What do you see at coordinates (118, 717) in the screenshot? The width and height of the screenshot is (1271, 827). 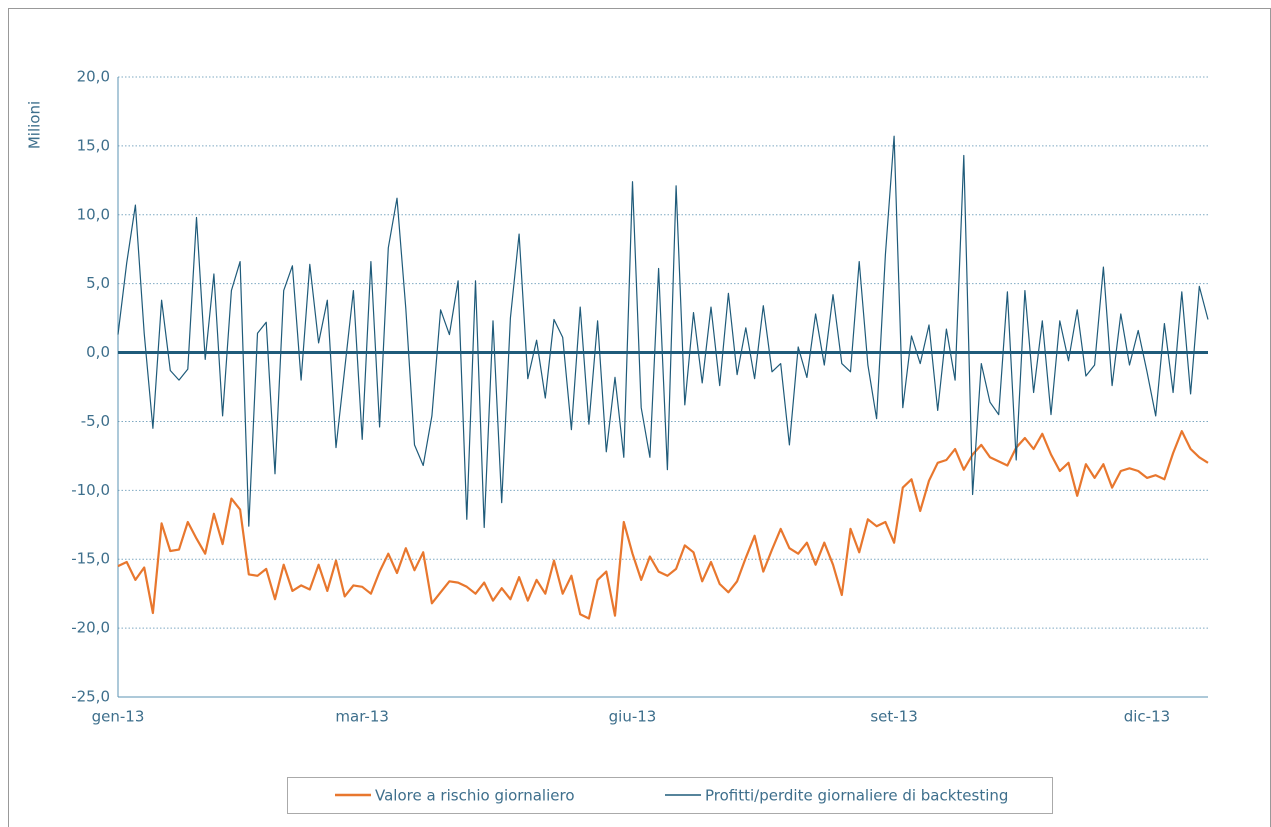 I see `x-tick-label: gen-13` at bounding box center [118, 717].